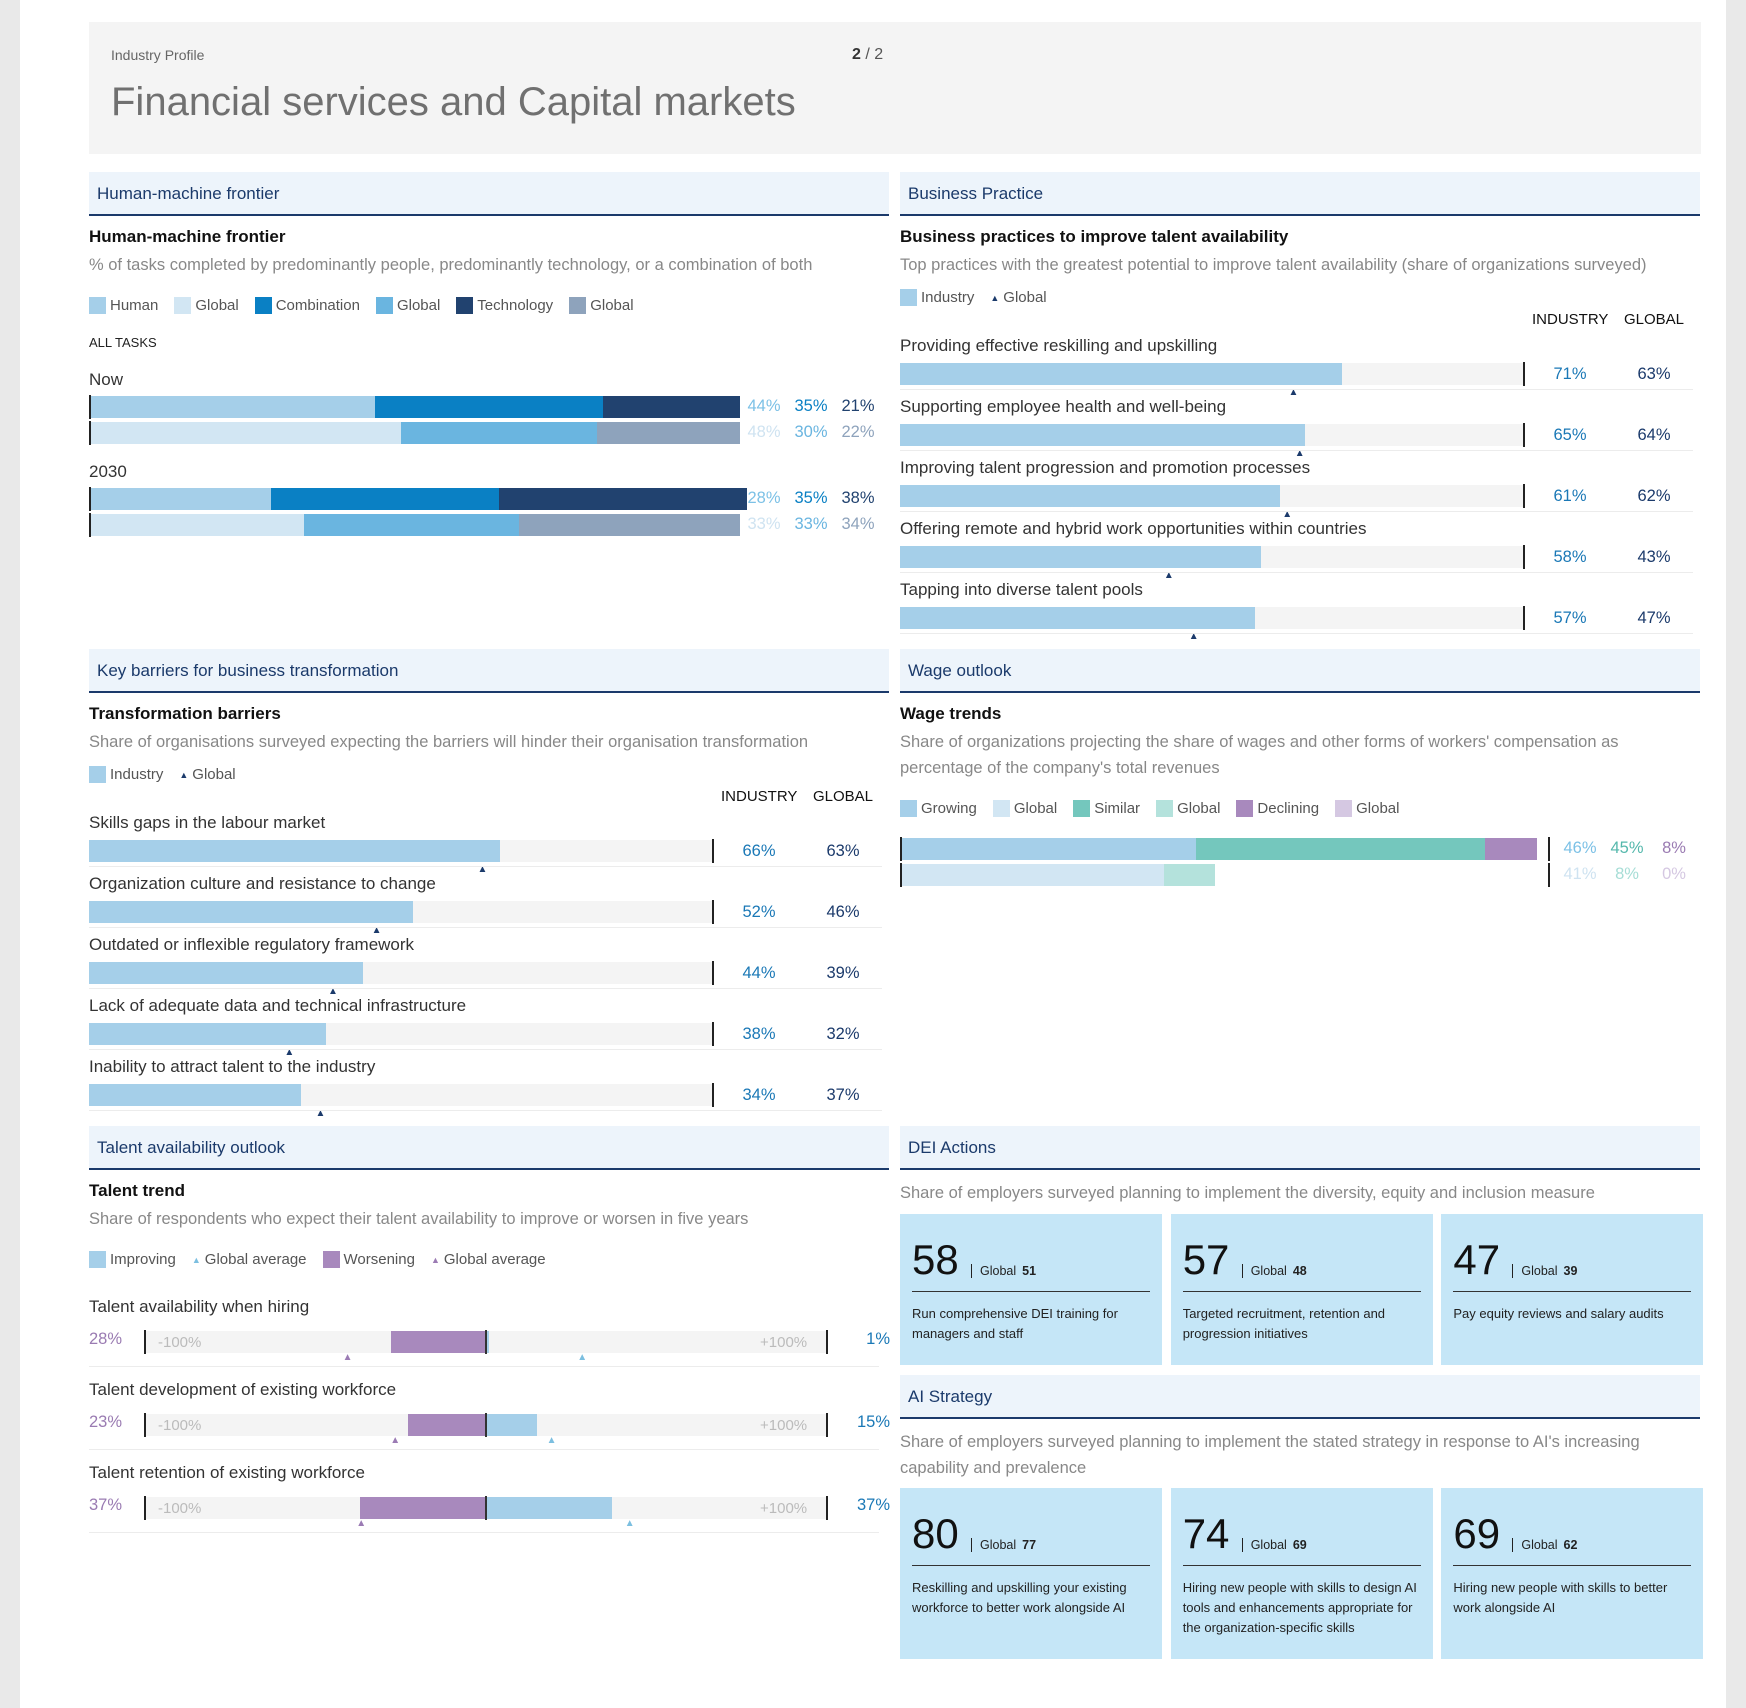 The width and height of the screenshot is (1746, 1708). What do you see at coordinates (191, 1147) in the screenshot?
I see `section-title: Talent availability outlook` at bounding box center [191, 1147].